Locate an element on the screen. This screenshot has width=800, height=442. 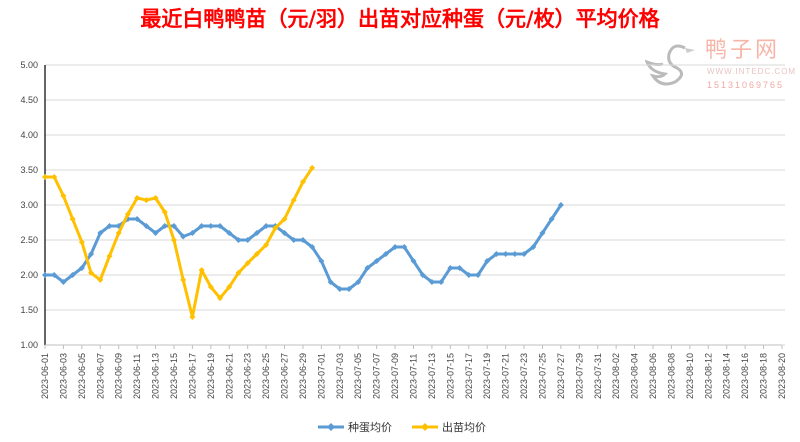
y-tick-label: 1.50 is located at coordinates (29, 310).